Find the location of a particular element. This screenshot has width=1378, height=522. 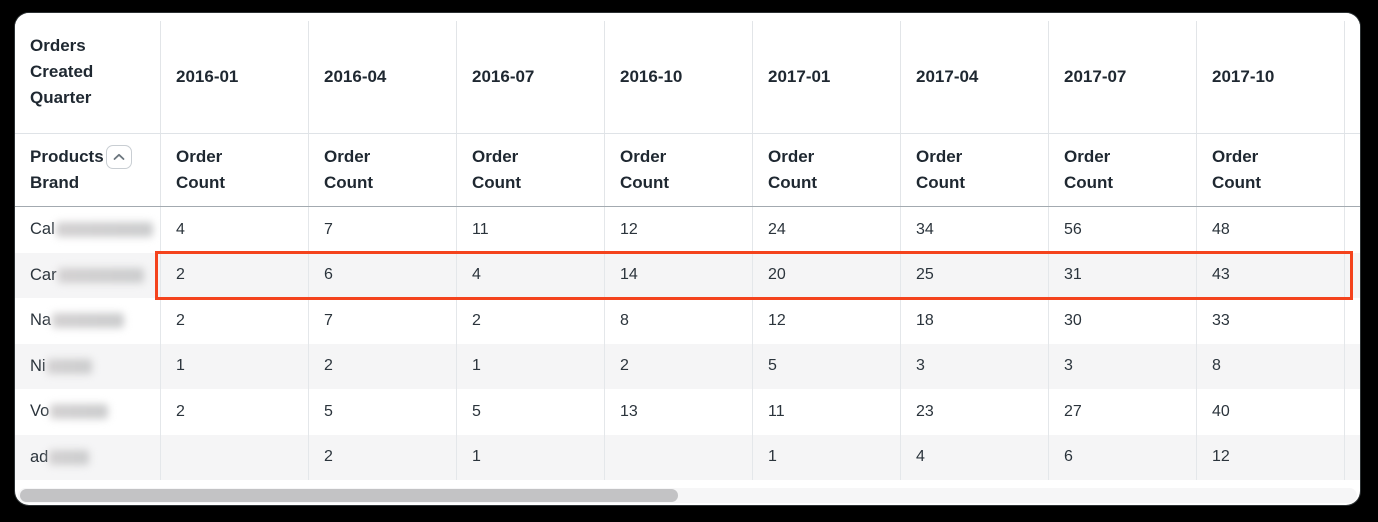

brand-prefix: ad is located at coordinates (39, 456).